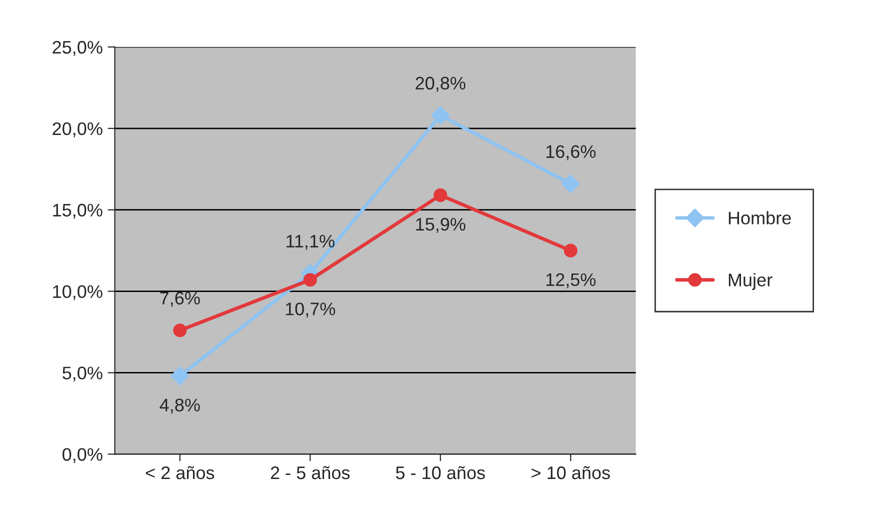  Describe the element at coordinates (180, 406) in the screenshot. I see `data-label: 4,8%` at that location.